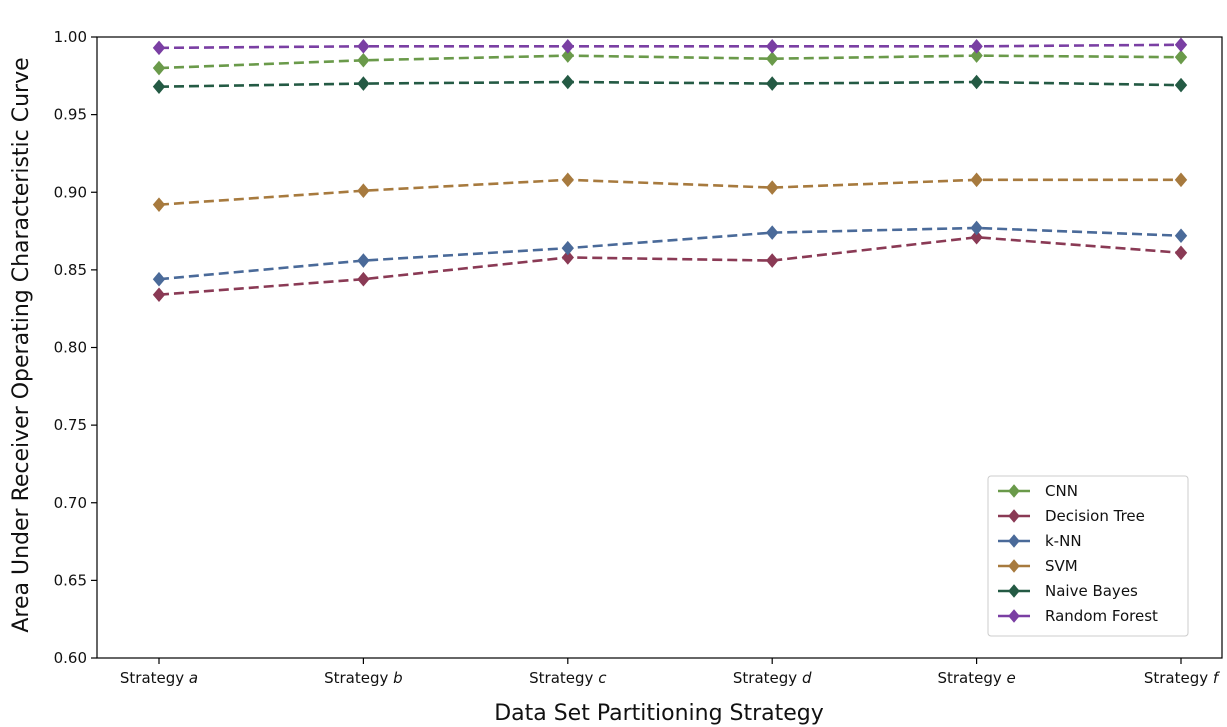 The image size is (1227, 727). I want to click on legend-item: Naive Bayes, so click(1068, 591).